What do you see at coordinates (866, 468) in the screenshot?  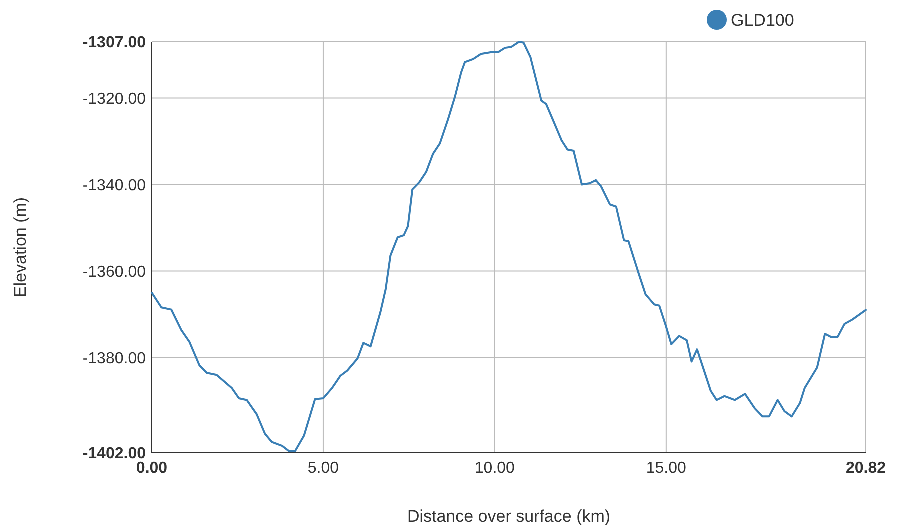 I see `x-tick-label: 20.82` at bounding box center [866, 468].